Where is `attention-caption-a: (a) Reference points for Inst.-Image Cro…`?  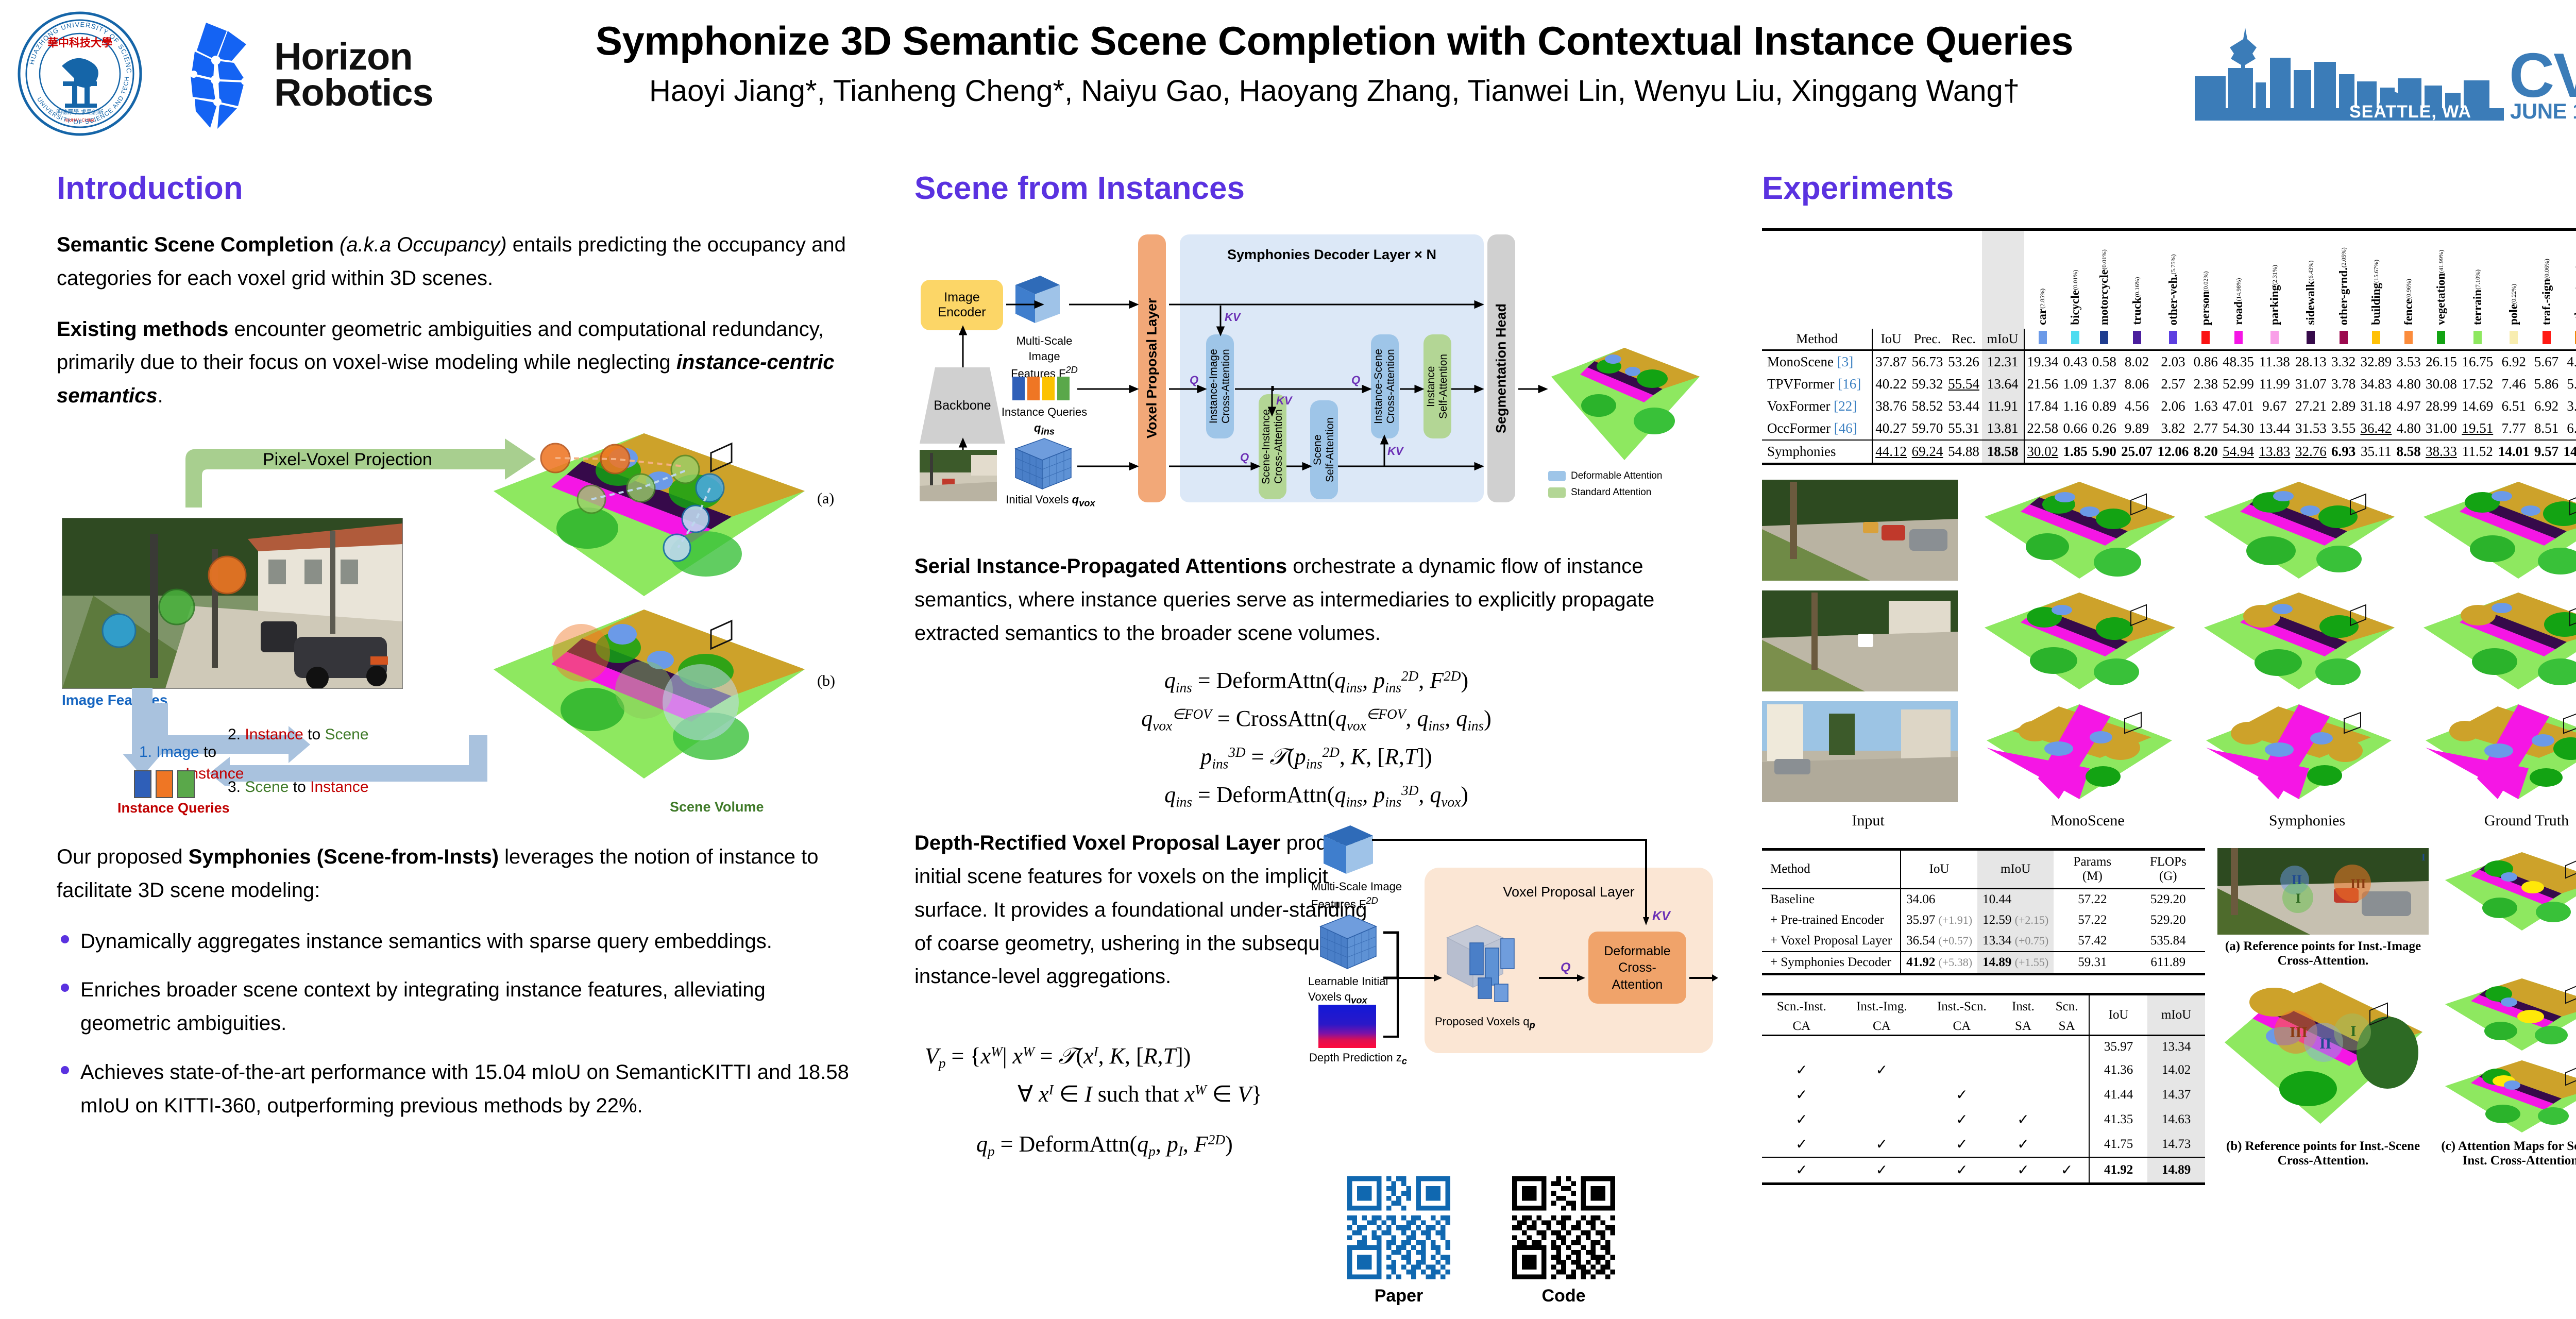 attention-caption-a: (a) Reference points for Inst.-Image Cro… is located at coordinates (2323, 954).